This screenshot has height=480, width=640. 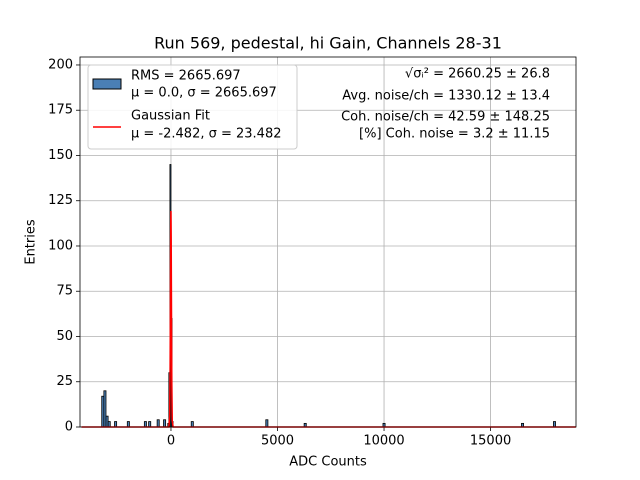 I want to click on annotation: Coh. noise/ch = 42.59 ± 148.25, so click(x=445, y=117).